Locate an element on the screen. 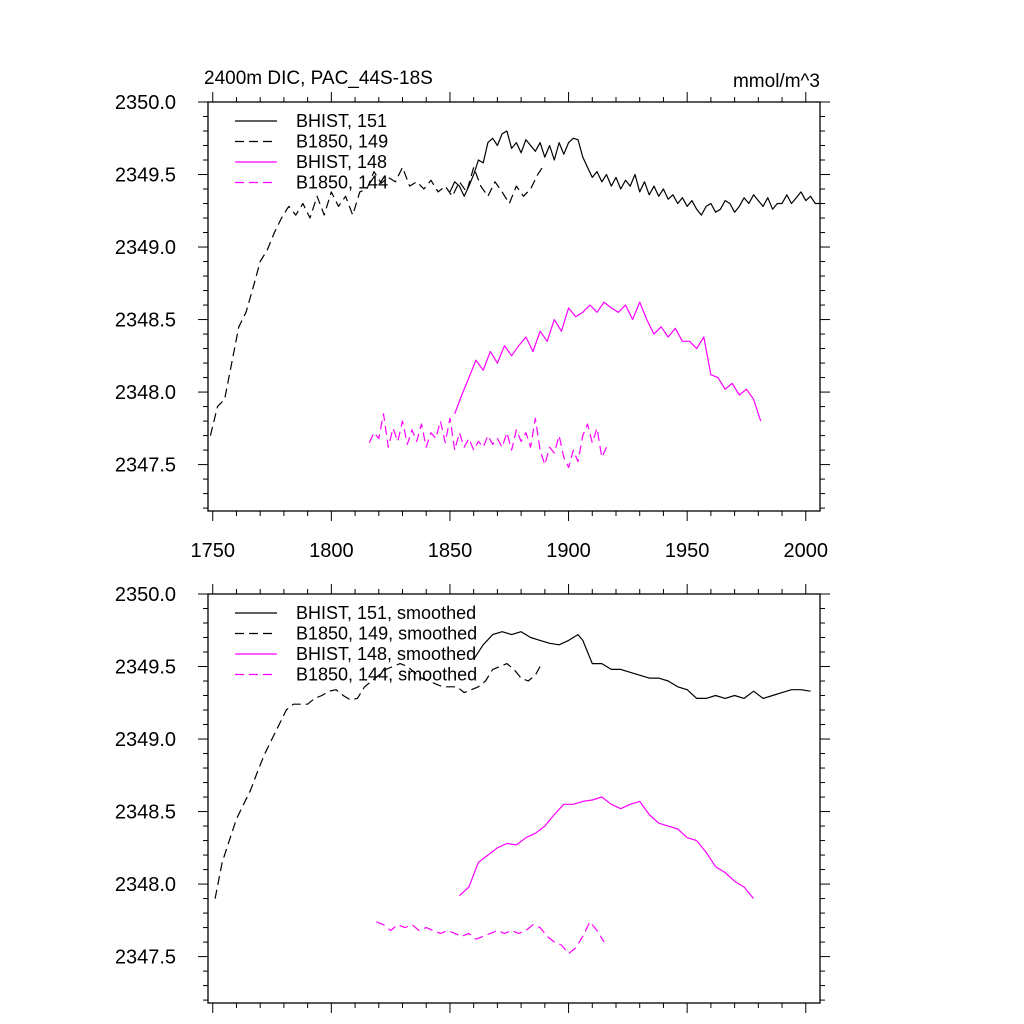 The image size is (1024, 1024). legend-label-2: B1850, 149 is located at coordinates (342, 142).